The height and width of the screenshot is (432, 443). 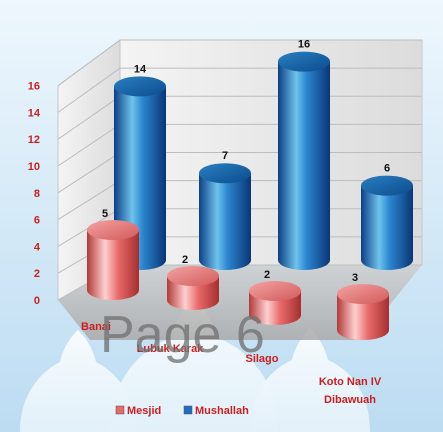 I want to click on data-label: 6, so click(x=387, y=169).